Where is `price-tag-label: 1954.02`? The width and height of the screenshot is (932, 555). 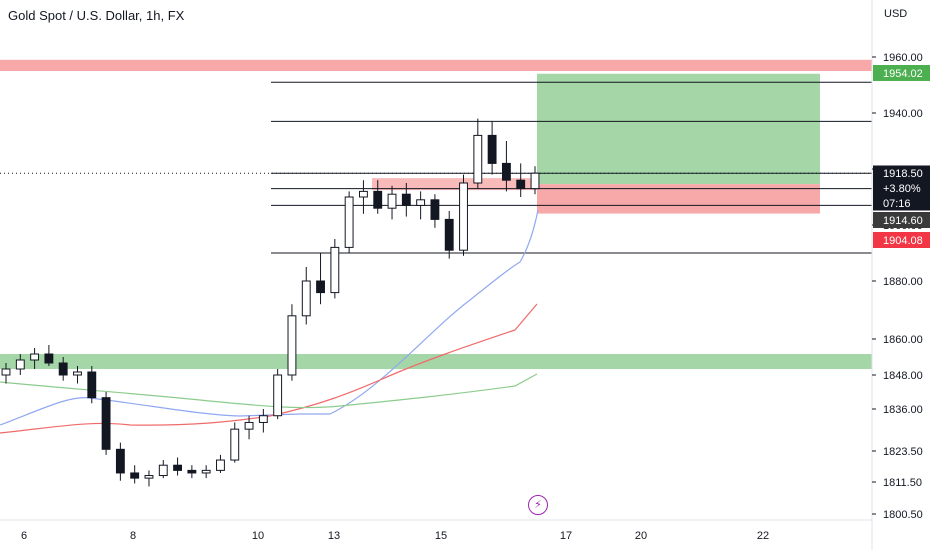
price-tag-label: 1954.02 is located at coordinates (903, 74).